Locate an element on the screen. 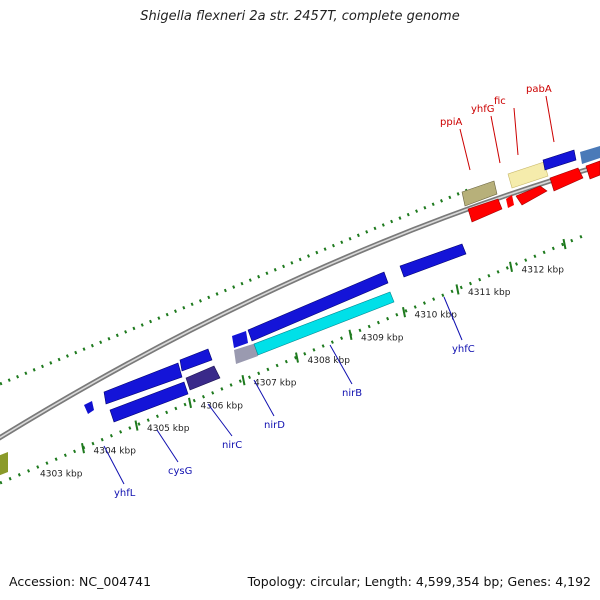 The height and width of the screenshot is (600, 600). kbp-tick-label: 4310 kbp is located at coordinates (436, 316).